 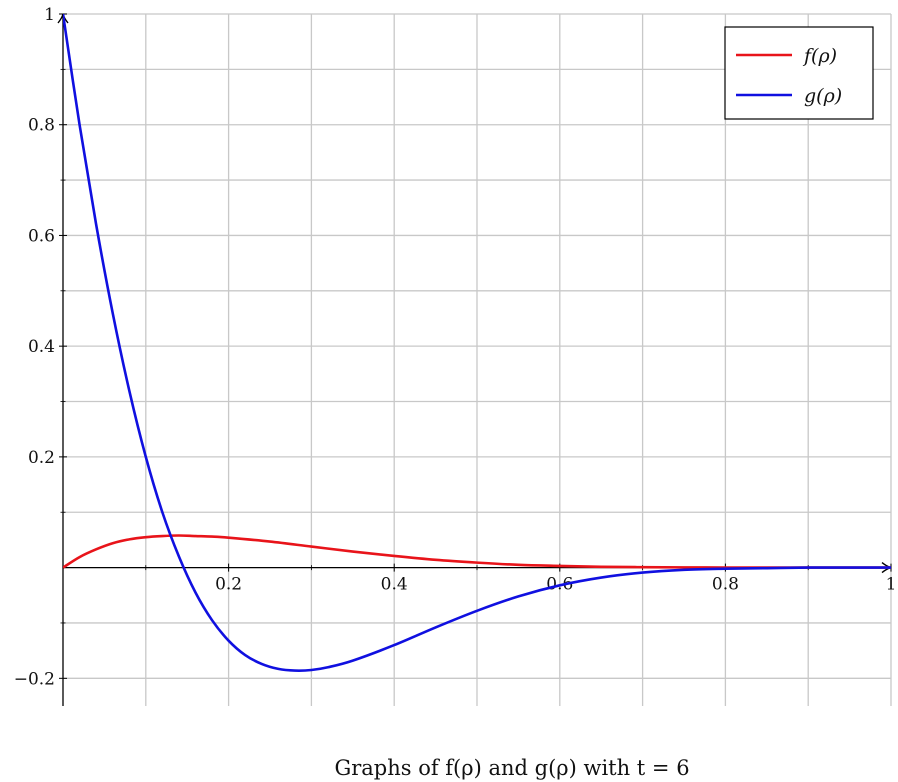 I want to click on x-tick-label: 1, so click(x=891, y=585).